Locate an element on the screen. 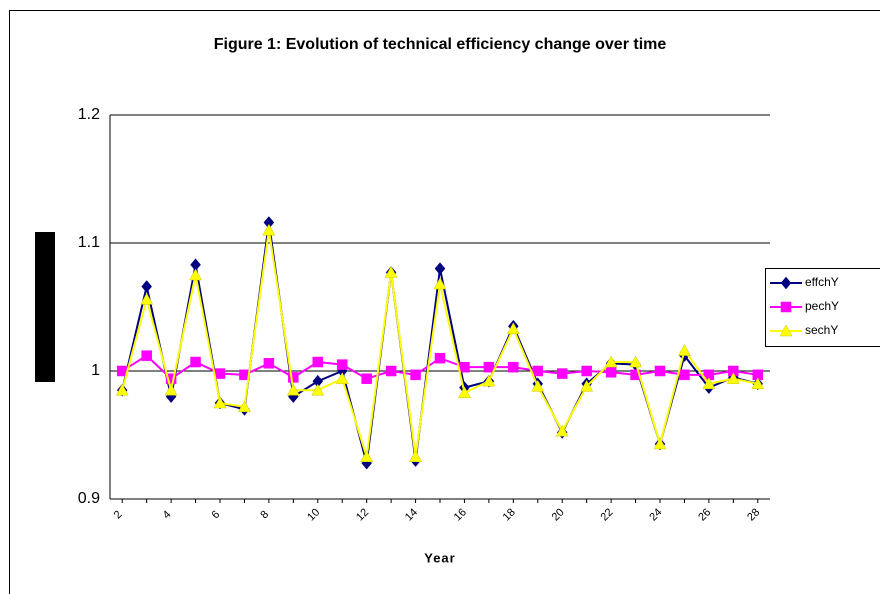 The image size is (880, 594). y-tick-label: 1 is located at coordinates (95, 370).